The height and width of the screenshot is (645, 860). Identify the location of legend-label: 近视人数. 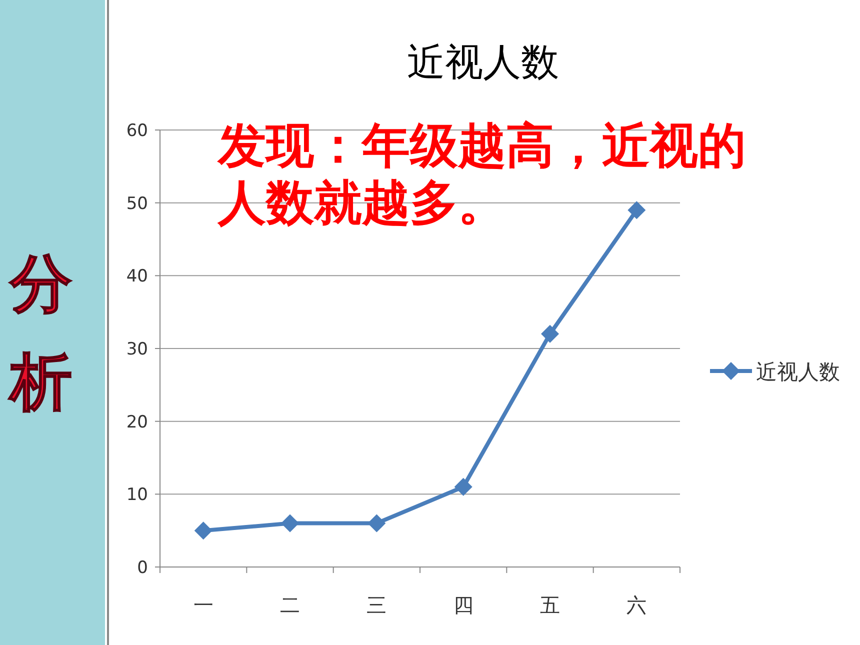
(798, 372).